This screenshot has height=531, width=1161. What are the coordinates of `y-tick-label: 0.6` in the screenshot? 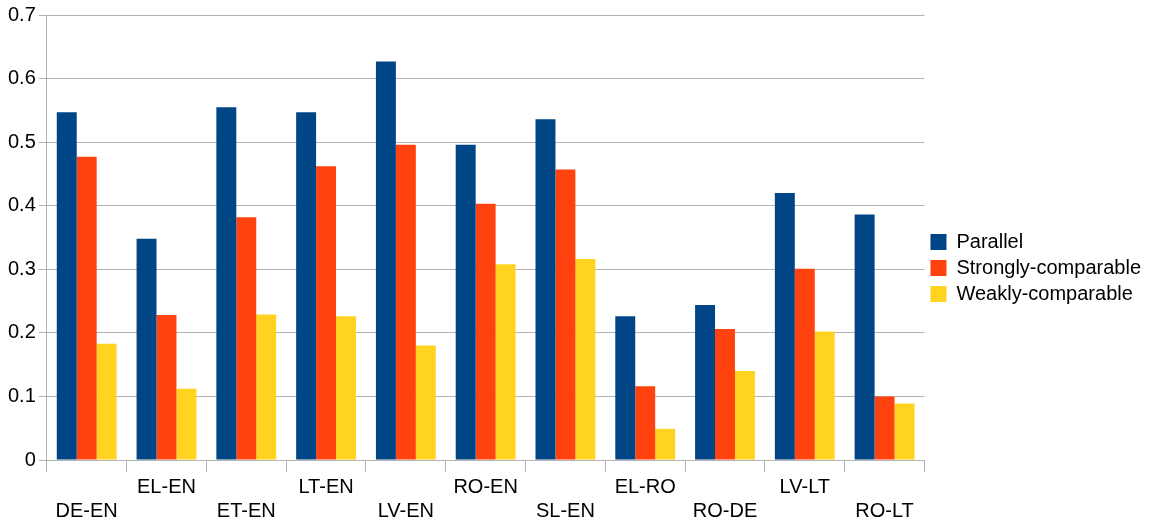 It's located at (21, 77).